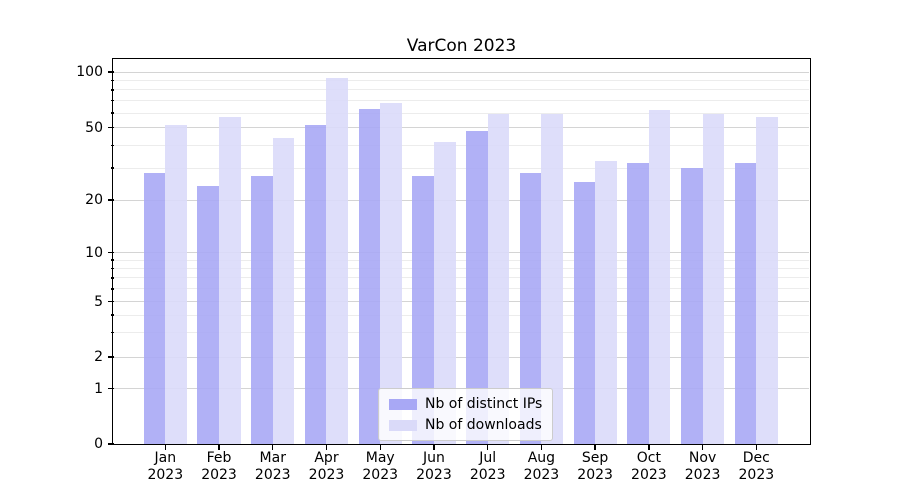 This screenshot has height=500, width=900. Describe the element at coordinates (98, 357) in the screenshot. I see `y-tick-label: 2` at that location.